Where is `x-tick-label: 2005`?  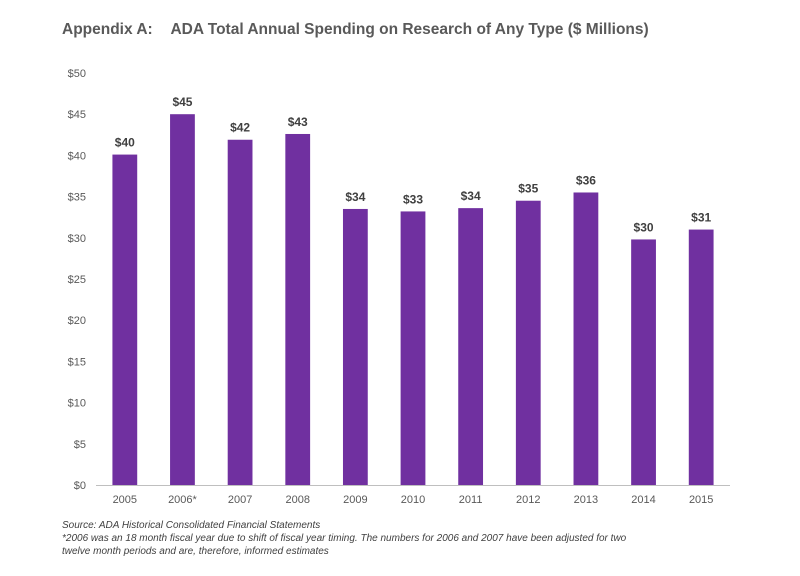
x-tick-label: 2005 is located at coordinates (125, 500).